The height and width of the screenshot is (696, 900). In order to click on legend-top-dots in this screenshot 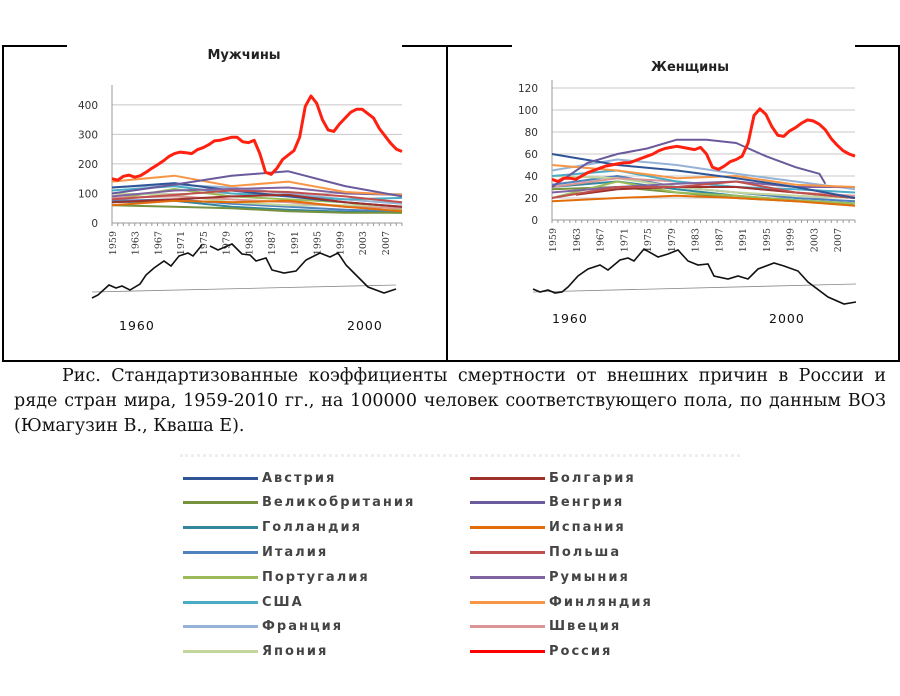, I will do `click(460, 455)`.